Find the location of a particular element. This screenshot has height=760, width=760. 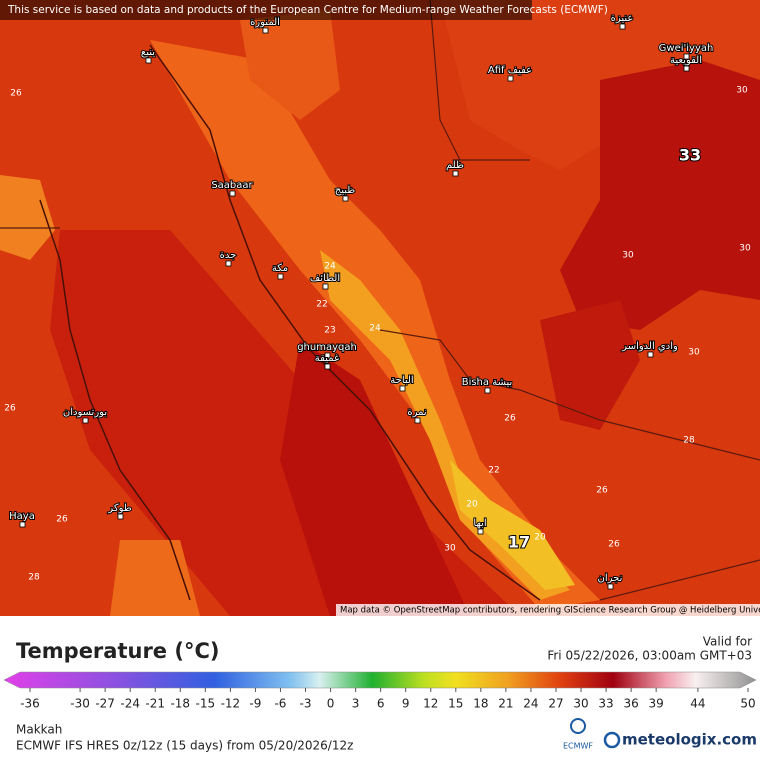

place-label: الباحة is located at coordinates (401, 380).